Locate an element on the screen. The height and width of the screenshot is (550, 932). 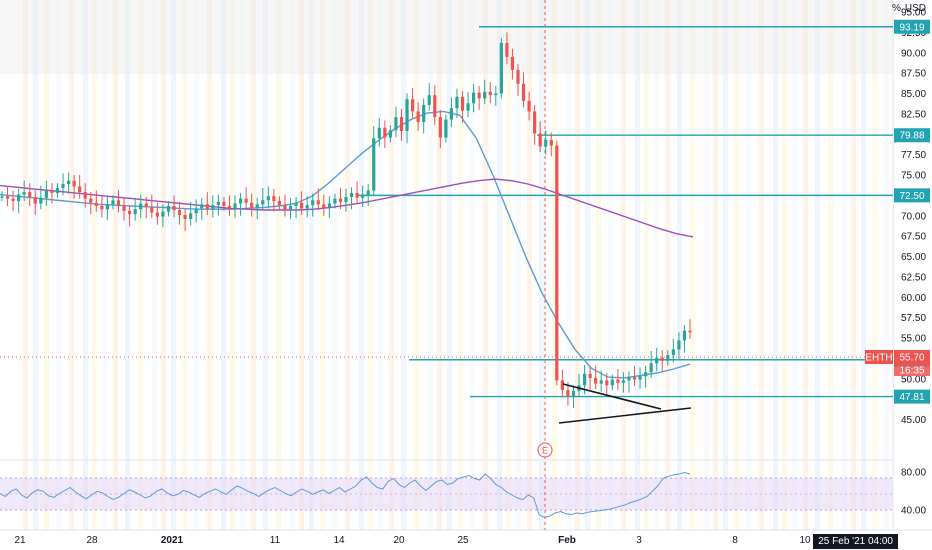
level-tag-label: 47.81 is located at coordinates (911, 397).